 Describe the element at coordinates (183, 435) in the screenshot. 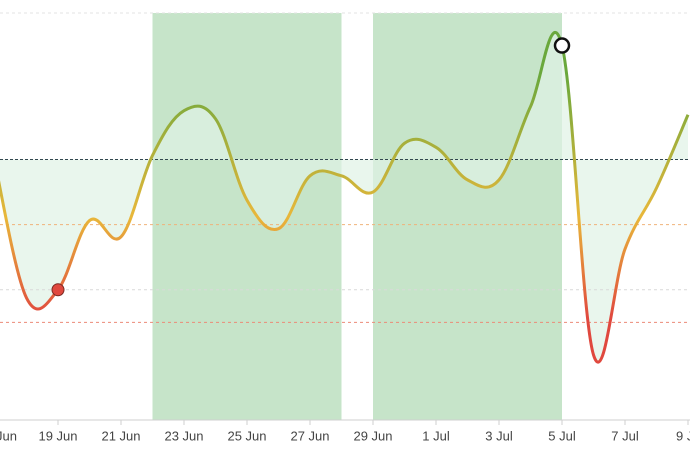

I see `x-tick-label: 23 Jun` at that location.